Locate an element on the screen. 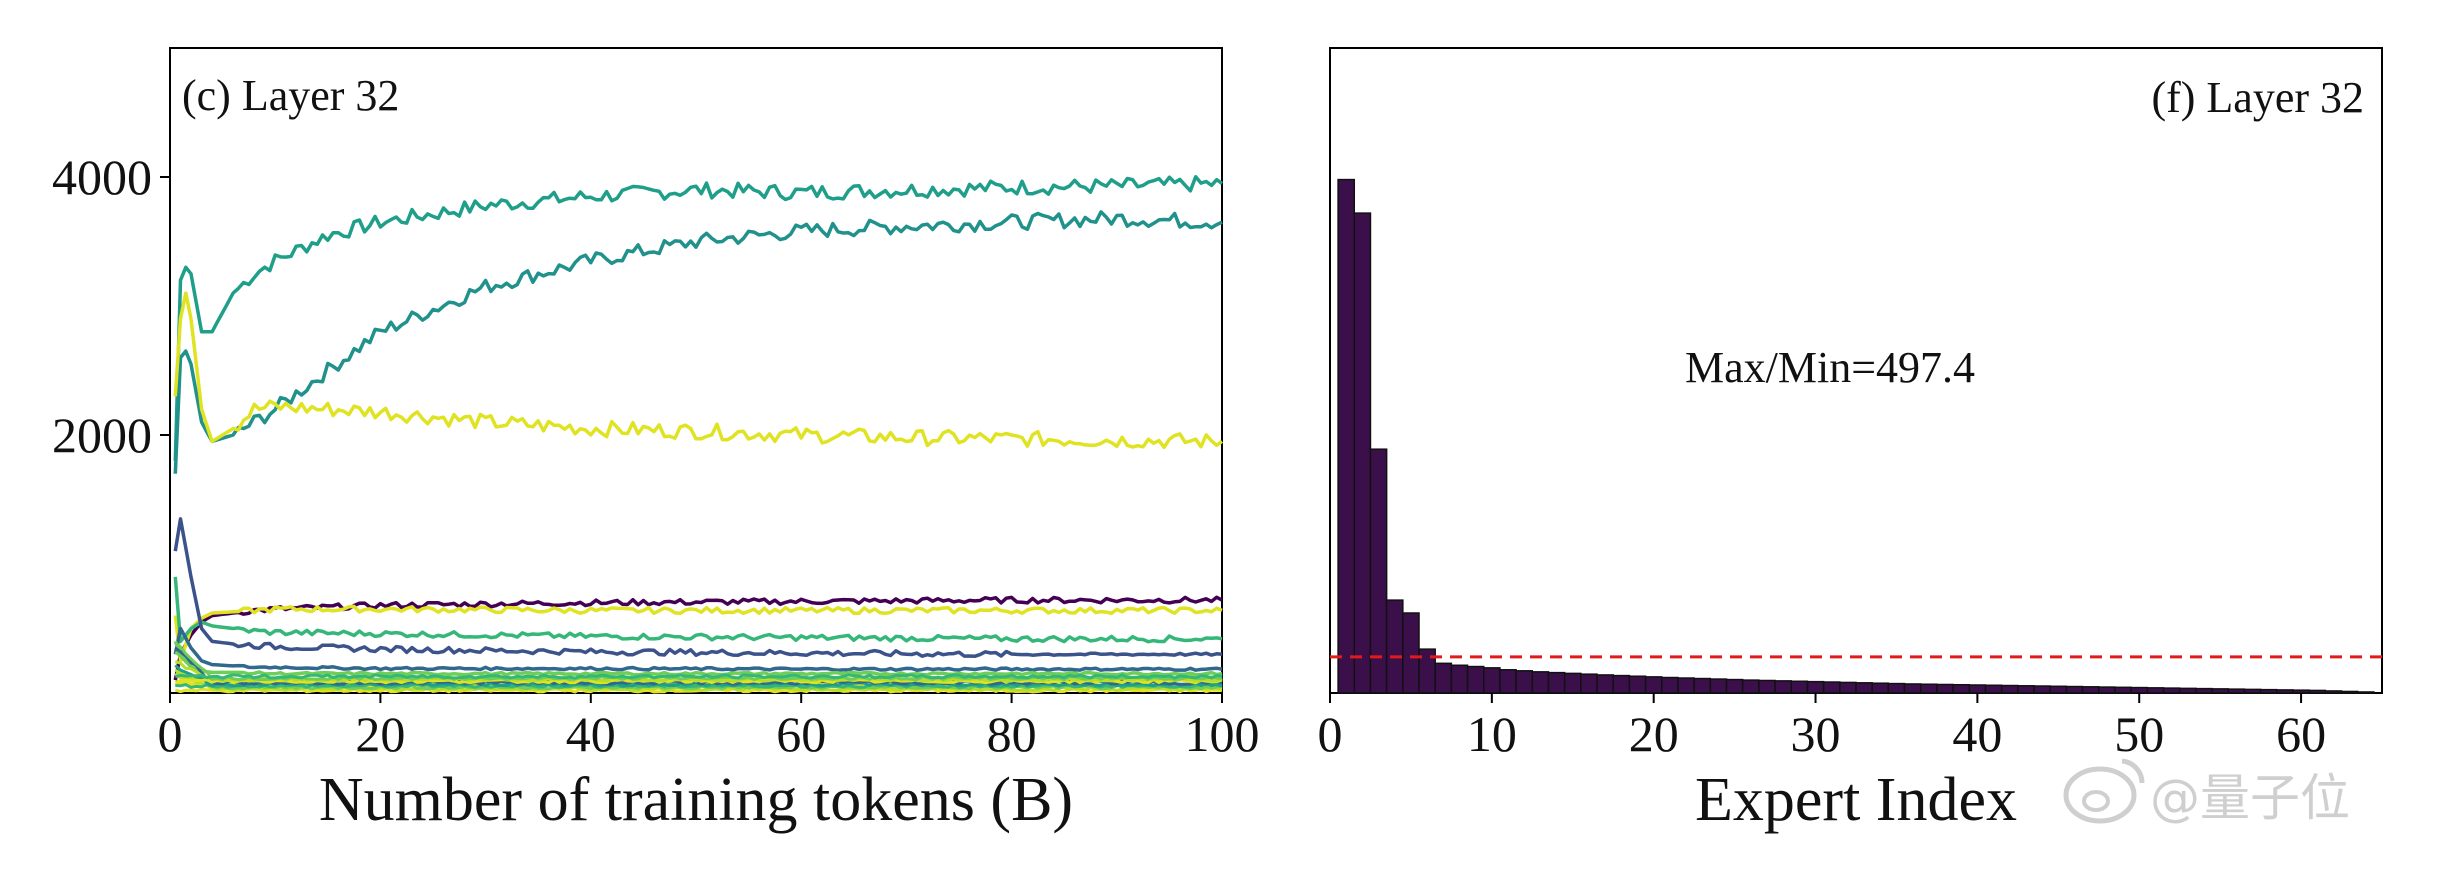 Image resolution: width=2443 pixels, height=875 pixels. y-tick-label: 4000 is located at coordinates (102, 177).